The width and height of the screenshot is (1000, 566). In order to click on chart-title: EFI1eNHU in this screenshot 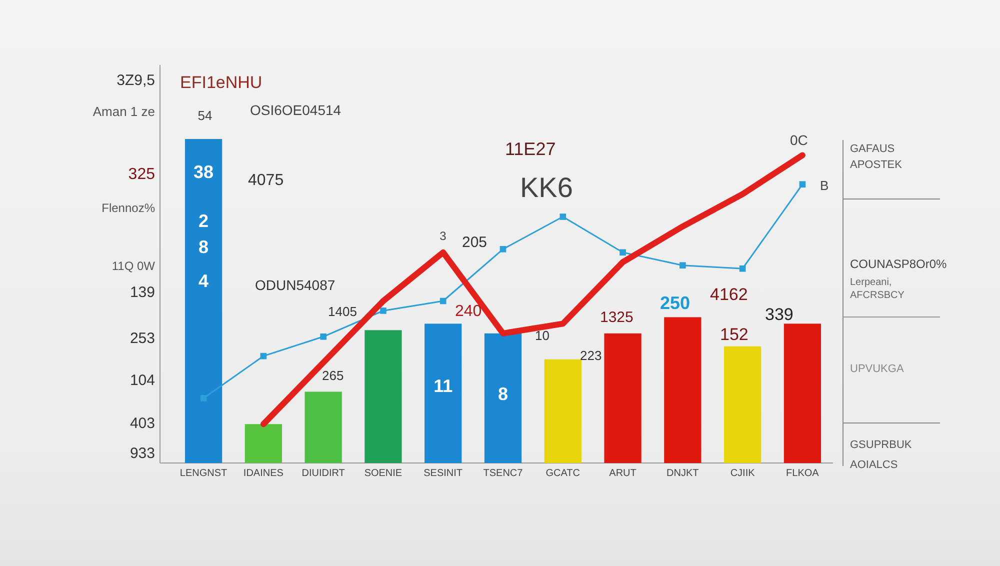, I will do `click(221, 82)`.